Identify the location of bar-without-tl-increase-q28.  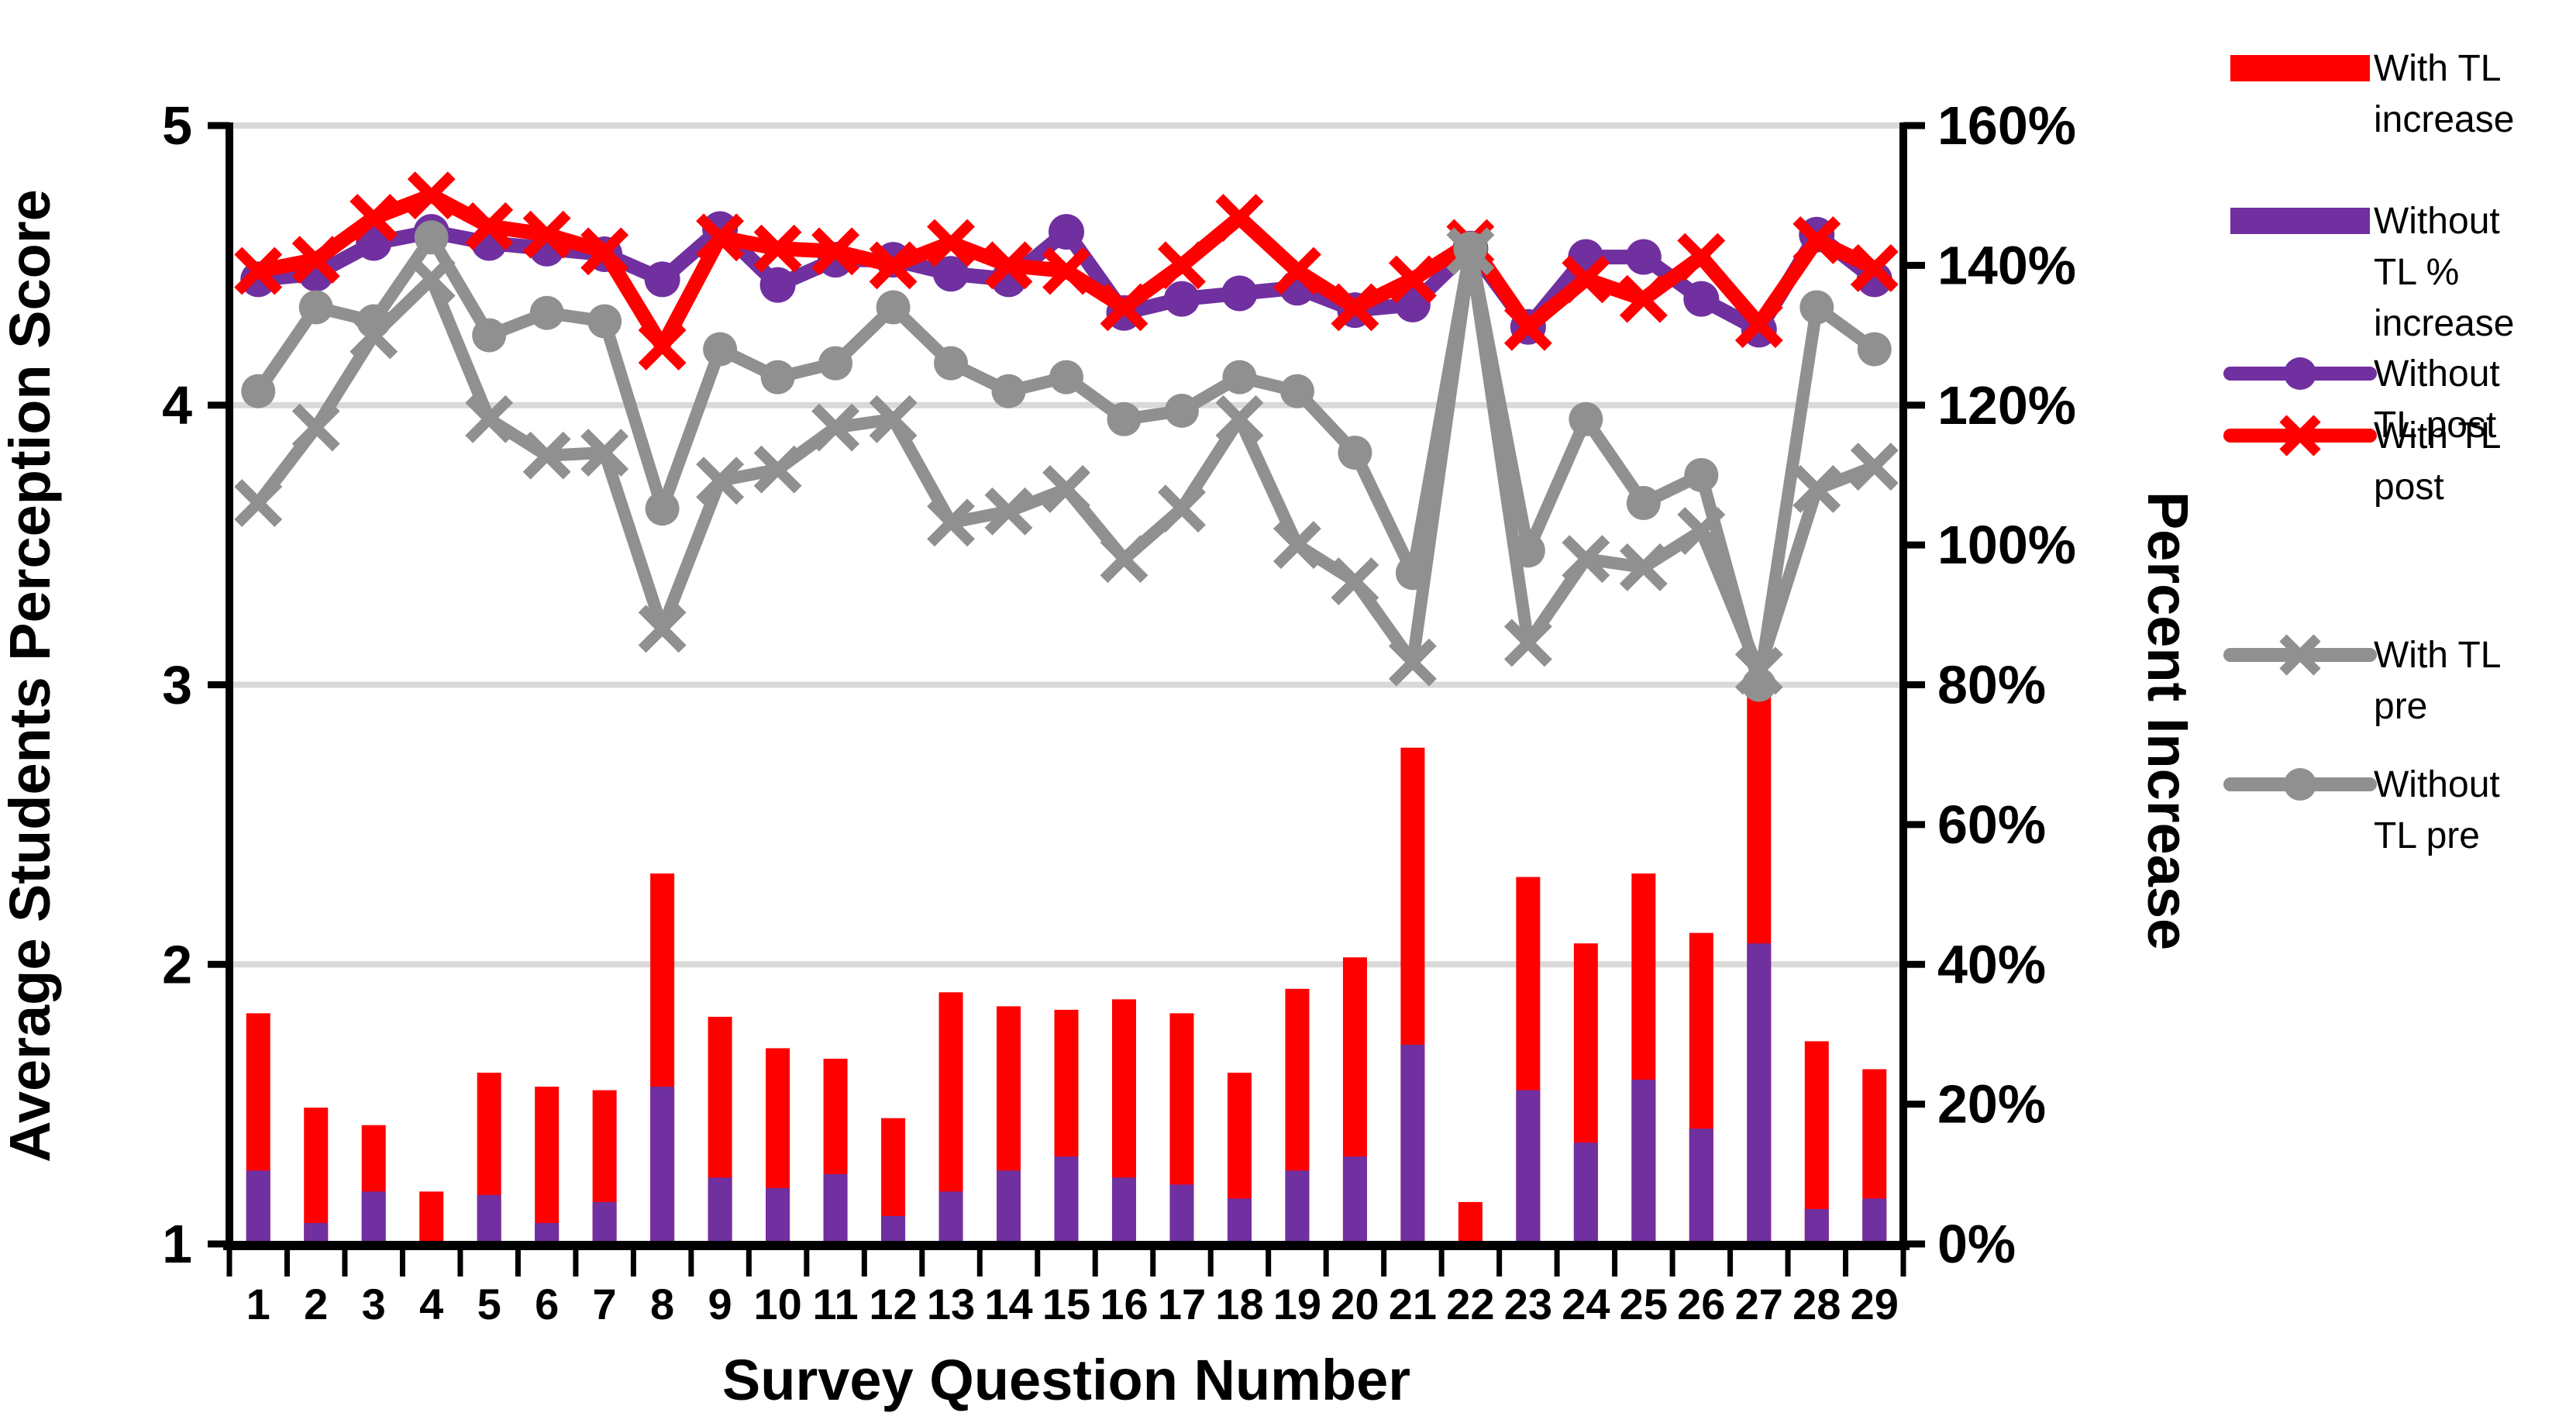
(1816, 1226).